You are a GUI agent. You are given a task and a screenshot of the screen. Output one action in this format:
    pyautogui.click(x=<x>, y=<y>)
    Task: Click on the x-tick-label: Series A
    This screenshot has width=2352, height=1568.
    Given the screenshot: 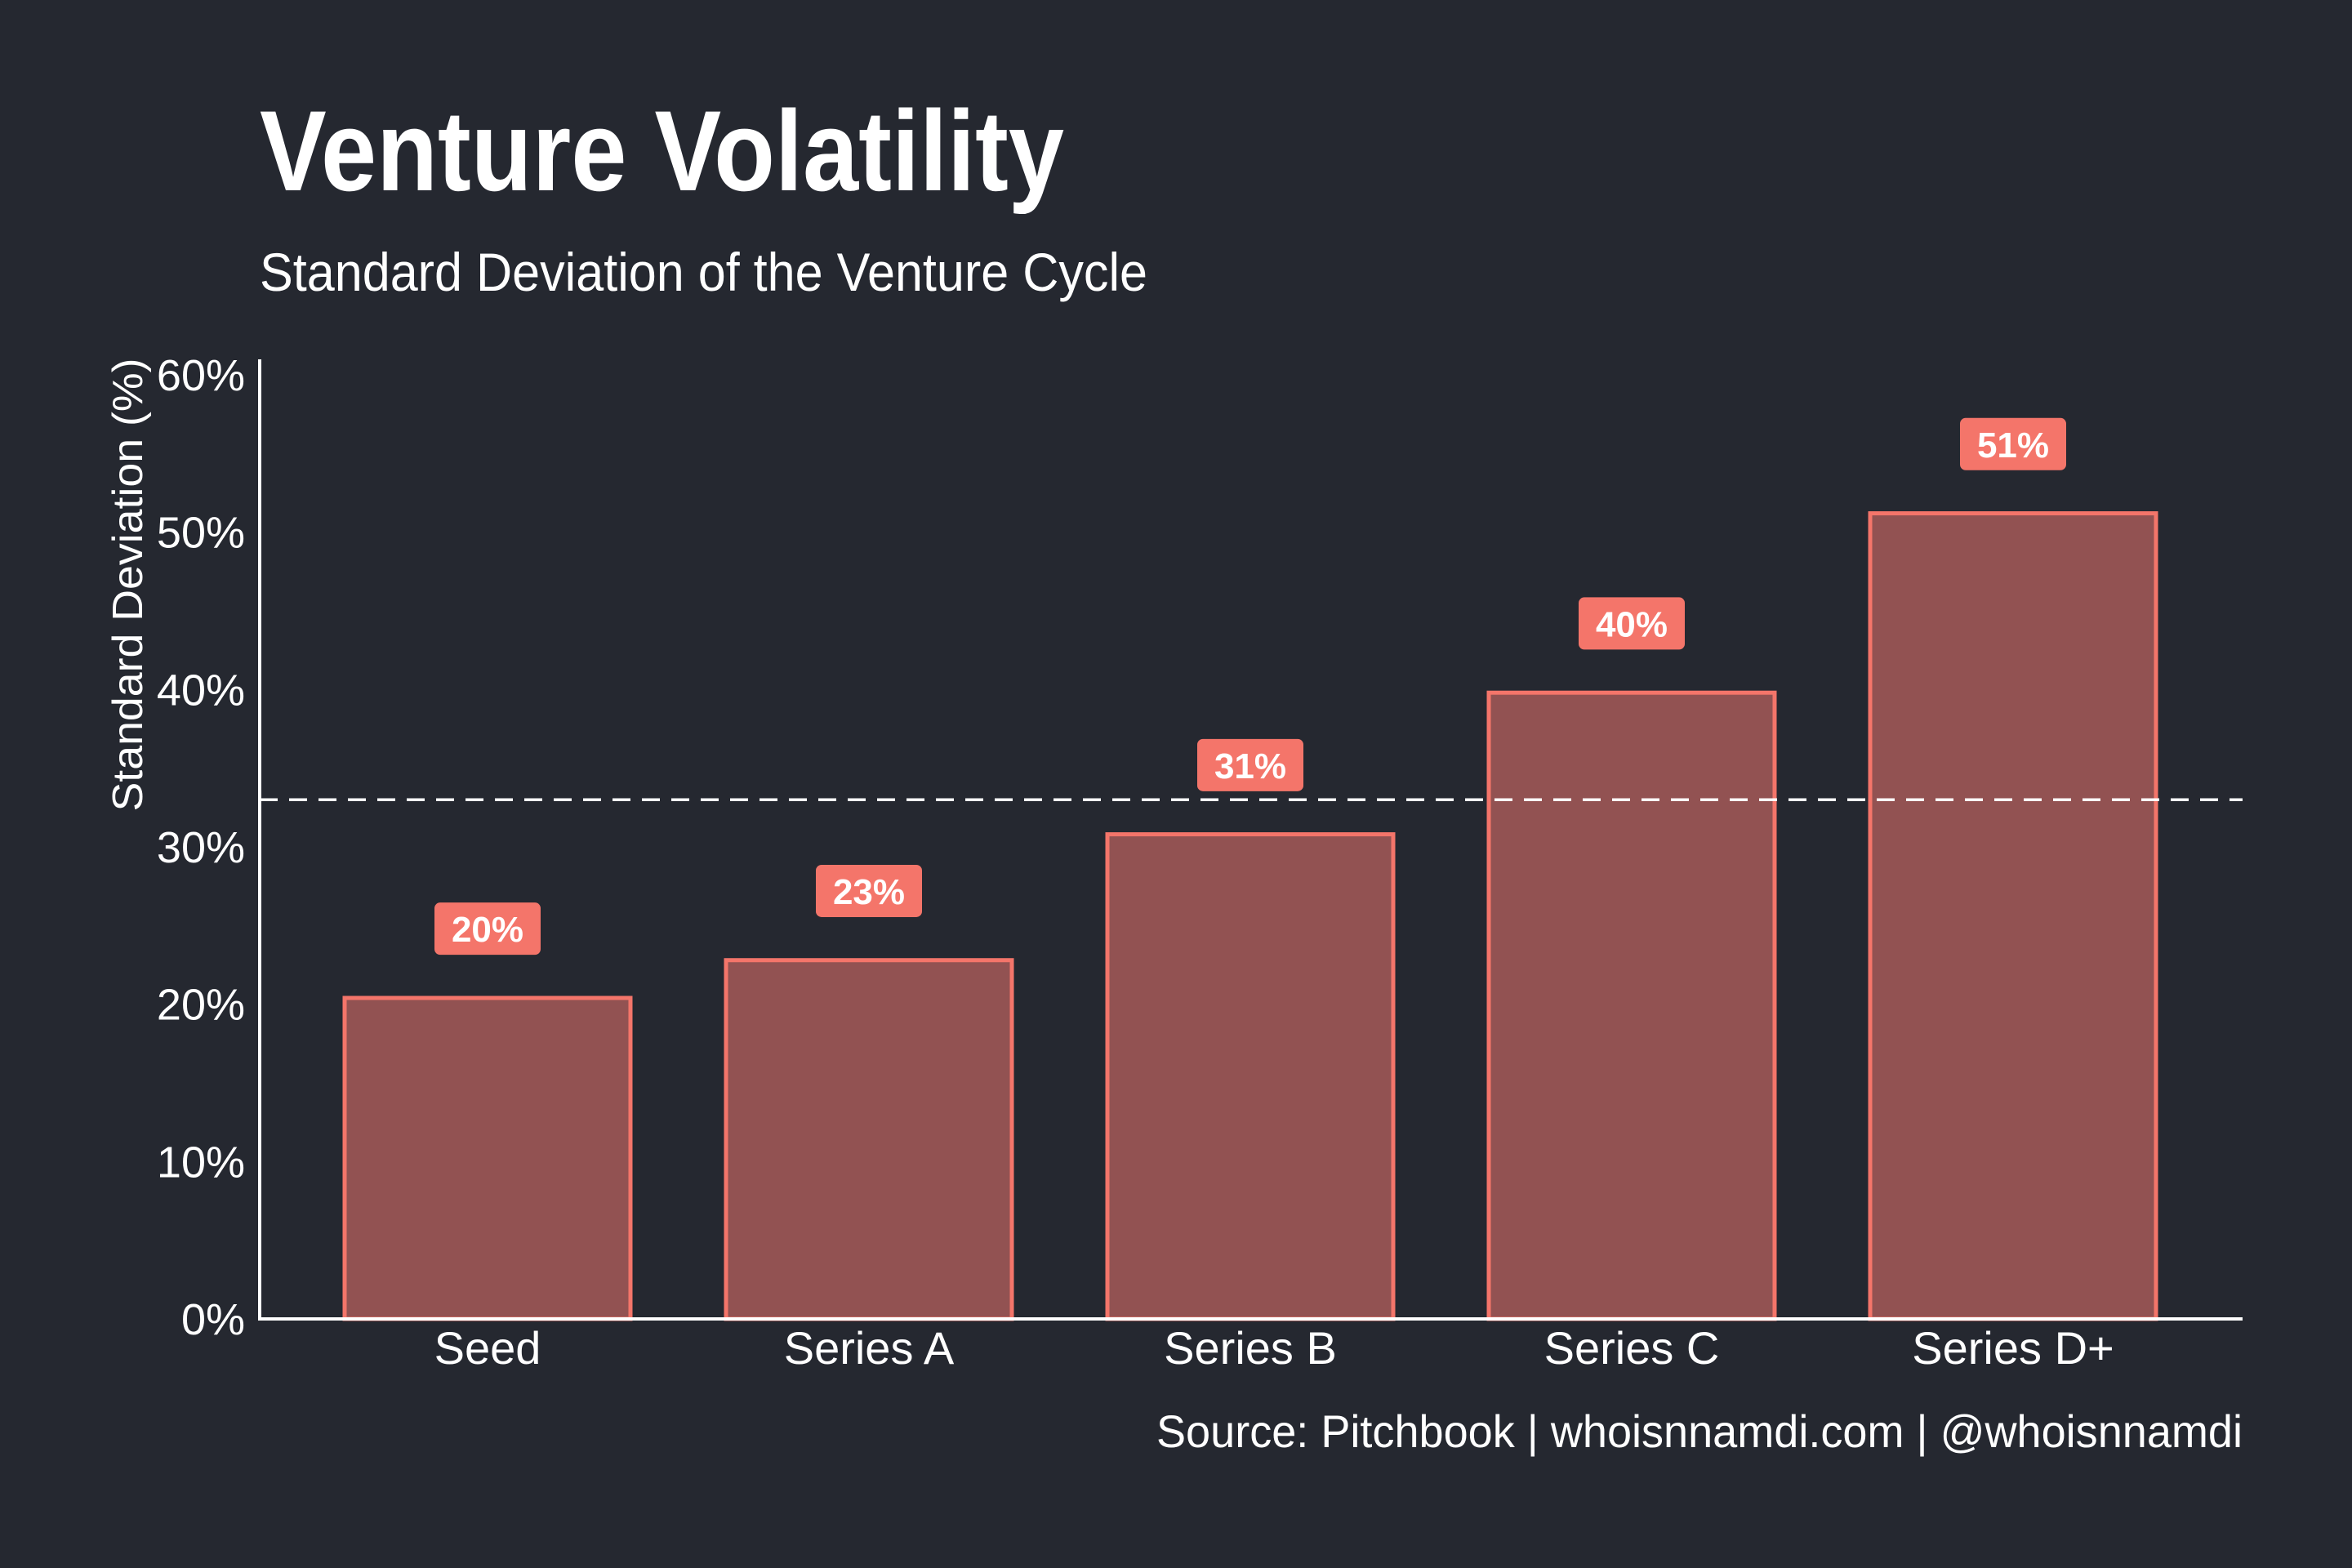 What is the action you would take?
    pyautogui.click(x=869, y=1348)
    